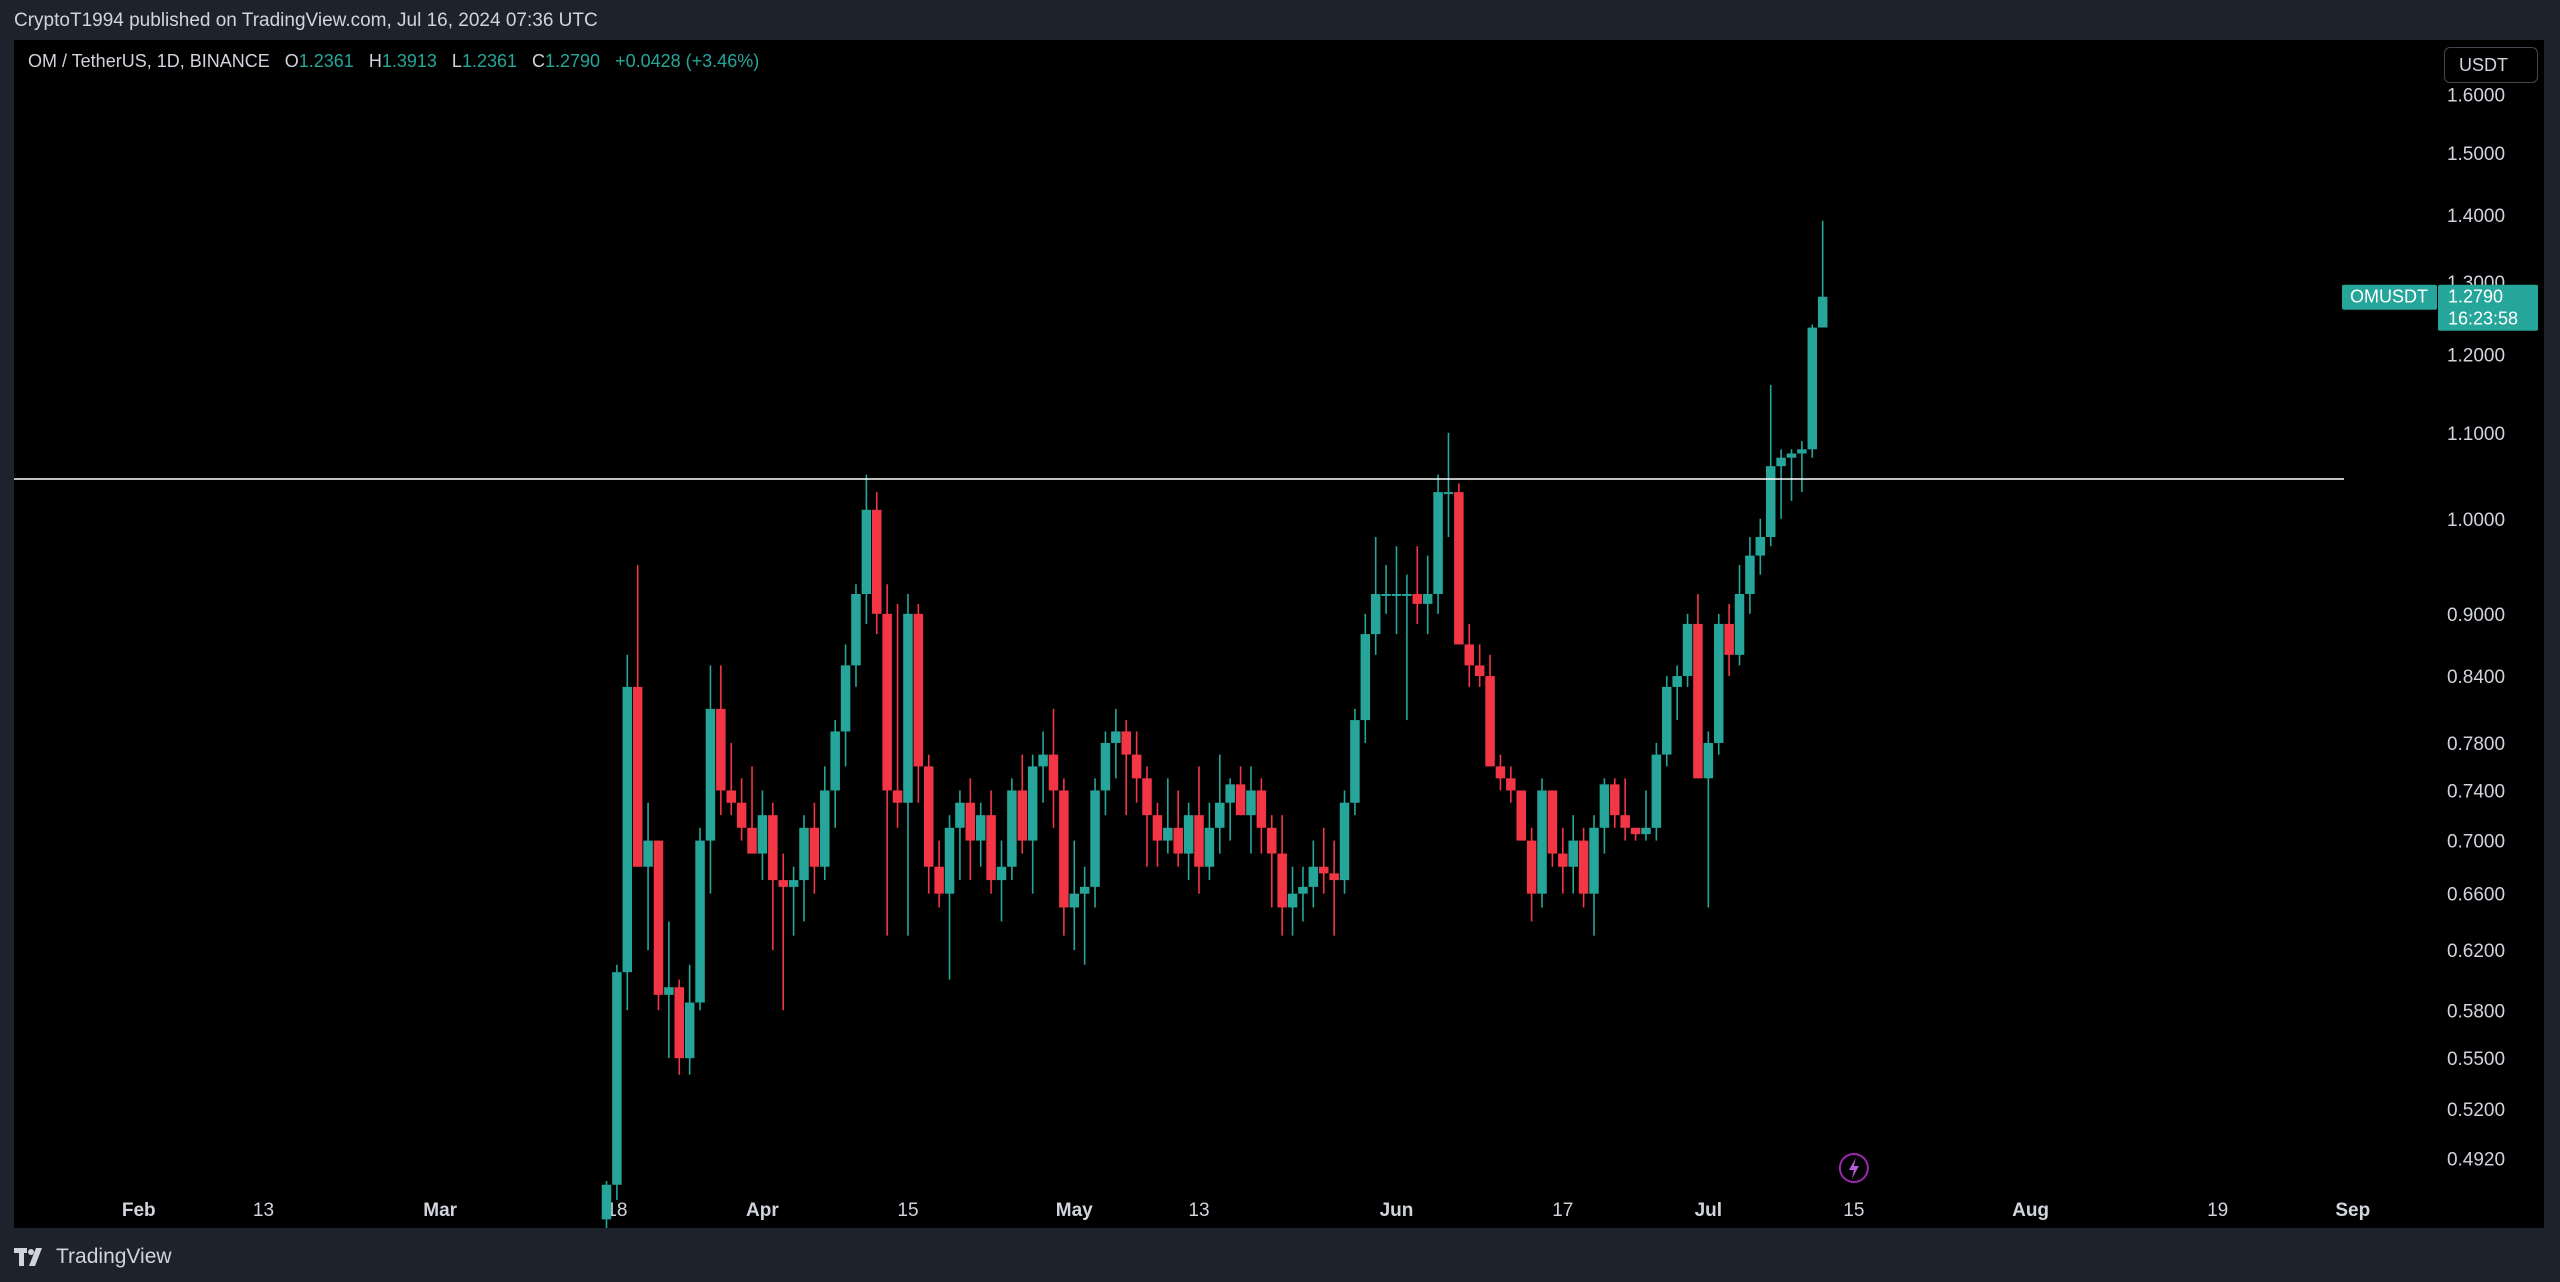 The width and height of the screenshot is (2560, 1282). What do you see at coordinates (1708, 1210) in the screenshot?
I see `x-tick-label: Jul` at bounding box center [1708, 1210].